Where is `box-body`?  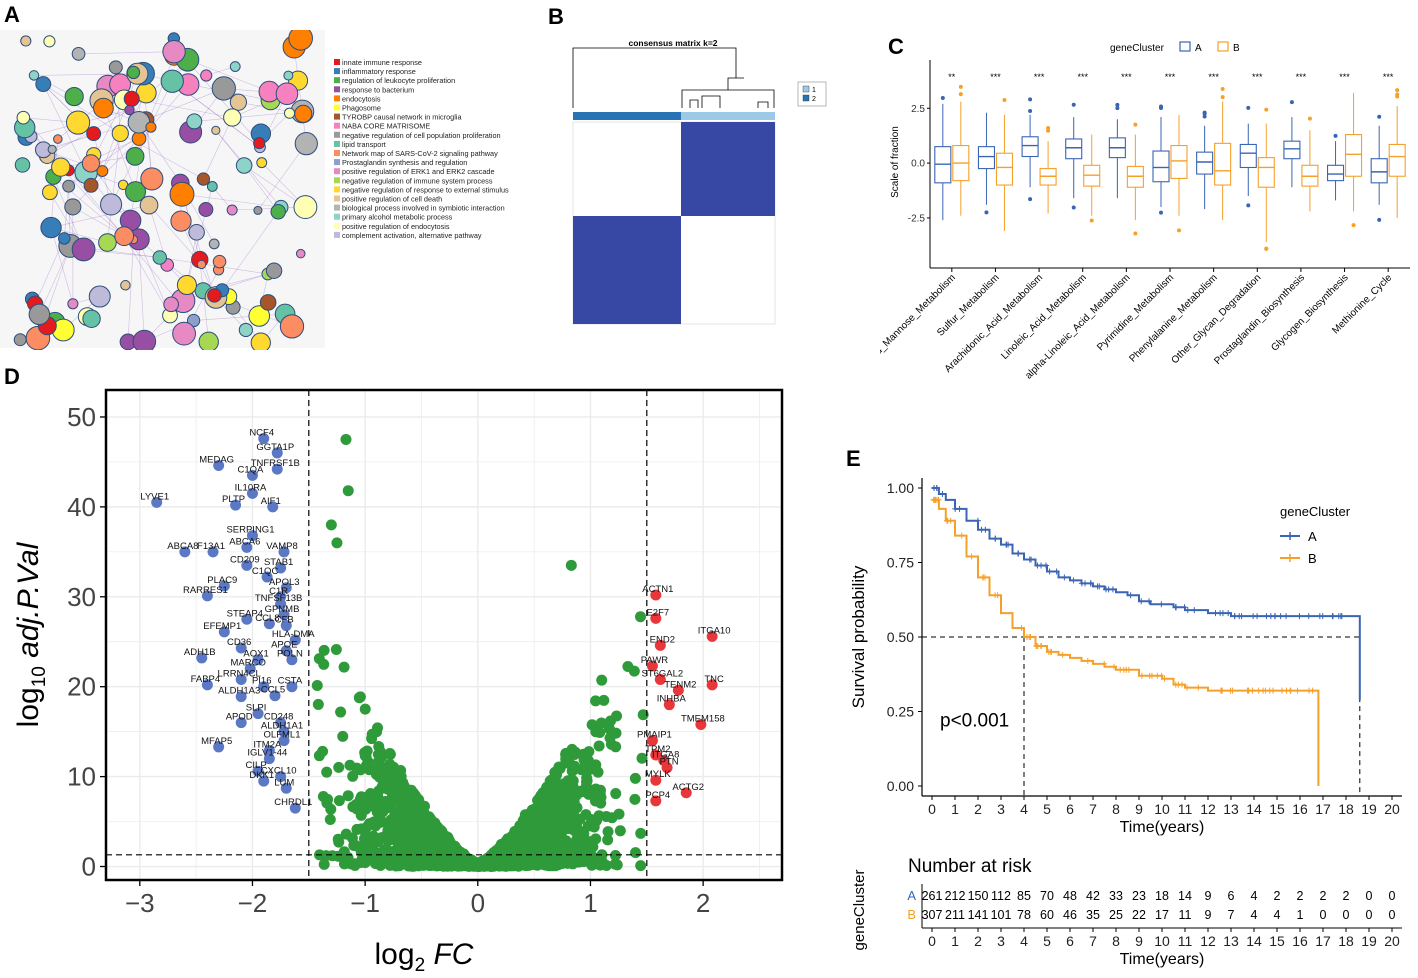 box-body is located at coordinates (1223, 164).